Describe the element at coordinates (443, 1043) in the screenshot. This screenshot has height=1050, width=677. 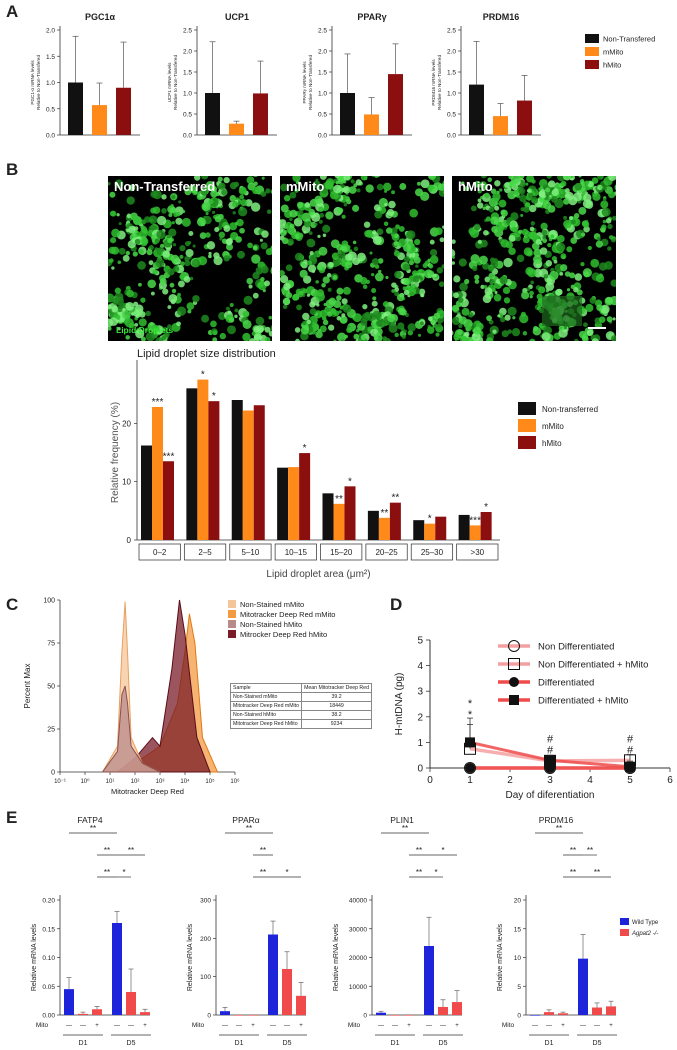
I see `group-label: D5` at that location.